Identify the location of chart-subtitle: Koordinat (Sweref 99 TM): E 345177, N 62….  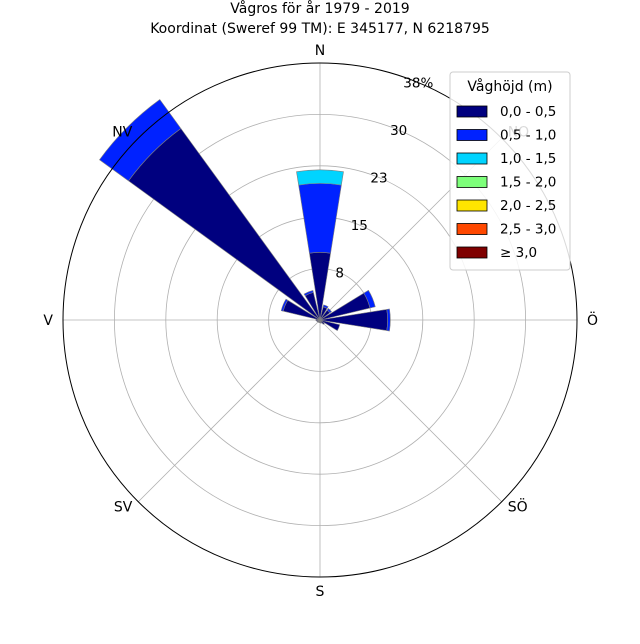
(320, 29).